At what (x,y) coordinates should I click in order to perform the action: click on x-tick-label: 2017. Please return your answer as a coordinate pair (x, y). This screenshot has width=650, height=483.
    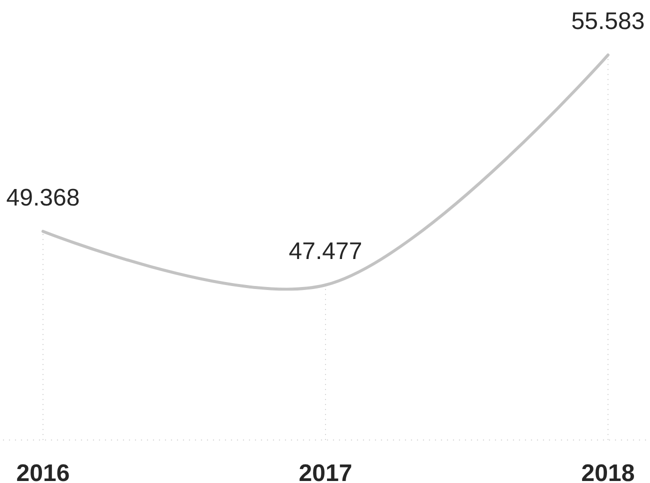
    Looking at the image, I should click on (325, 471).